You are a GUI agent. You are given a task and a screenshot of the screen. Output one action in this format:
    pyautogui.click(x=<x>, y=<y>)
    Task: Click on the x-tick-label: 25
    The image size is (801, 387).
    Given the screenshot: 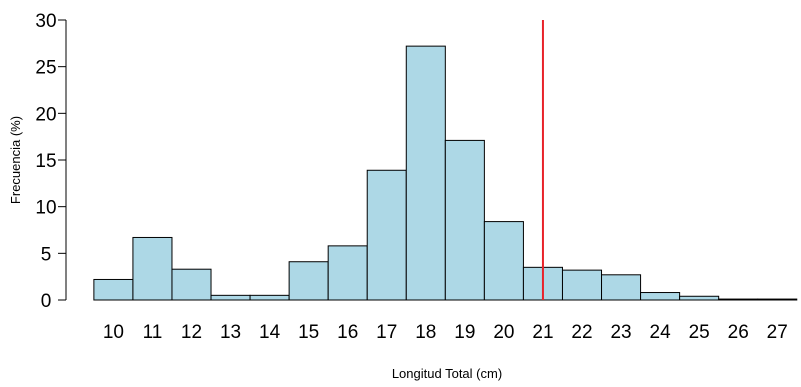 What is the action you would take?
    pyautogui.click(x=699, y=332)
    